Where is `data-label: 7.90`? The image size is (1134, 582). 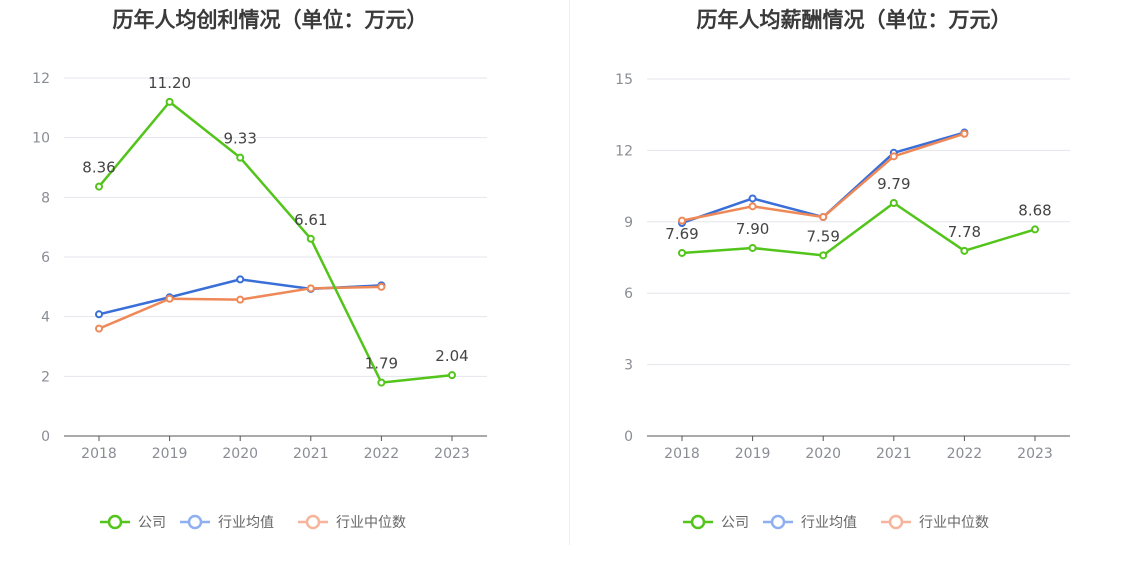 data-label: 7.90 is located at coordinates (752, 229).